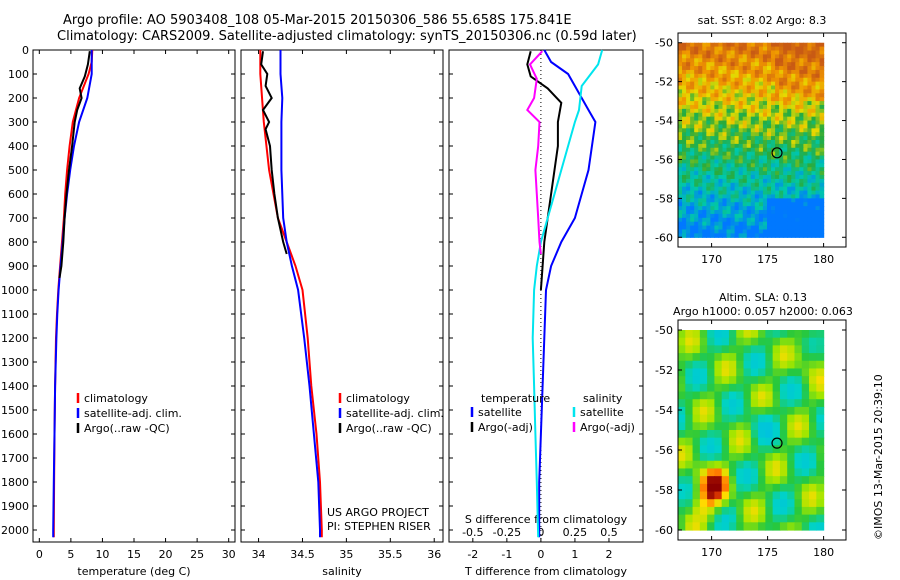  Describe the element at coordinates (378, 512) in the screenshot. I see `project-annotation: US ARGO PROJECT` at that location.